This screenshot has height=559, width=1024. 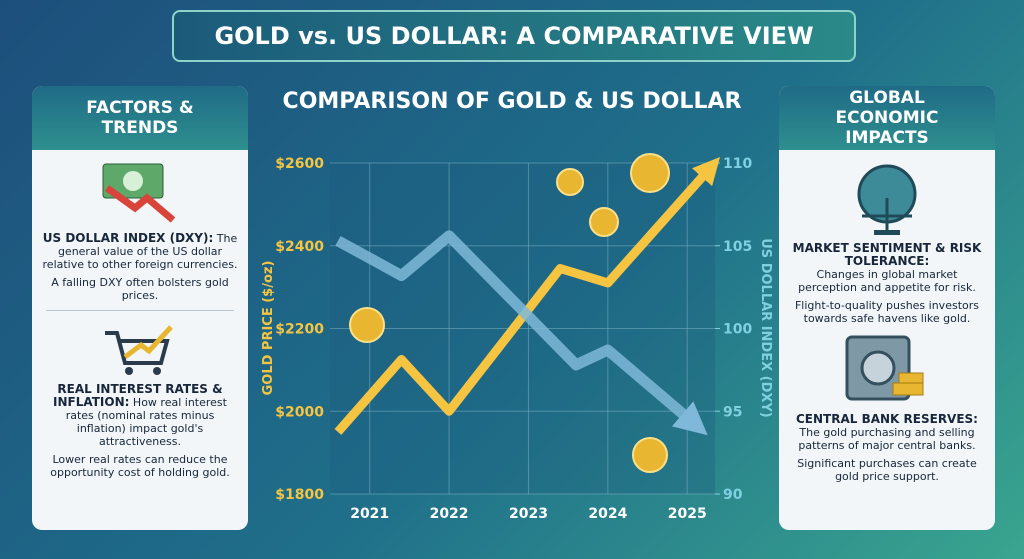 What do you see at coordinates (887, 419) in the screenshot?
I see `item-heading: CENTRAL BANK RESERVES:` at bounding box center [887, 419].